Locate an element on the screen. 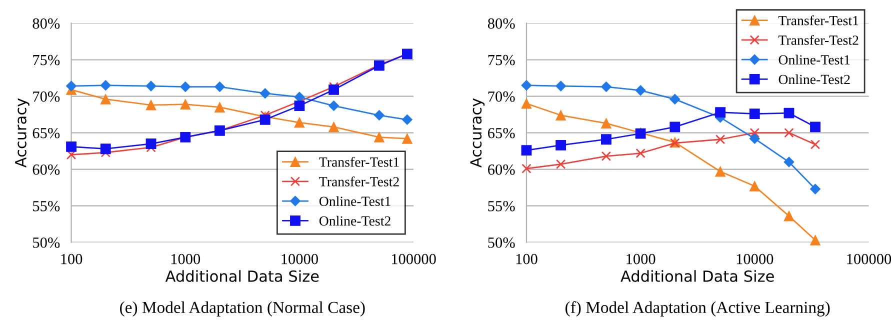 This screenshot has height=332, width=891. text: (e) Model Adaptation (Normal Case) is located at coordinates (242, 308).